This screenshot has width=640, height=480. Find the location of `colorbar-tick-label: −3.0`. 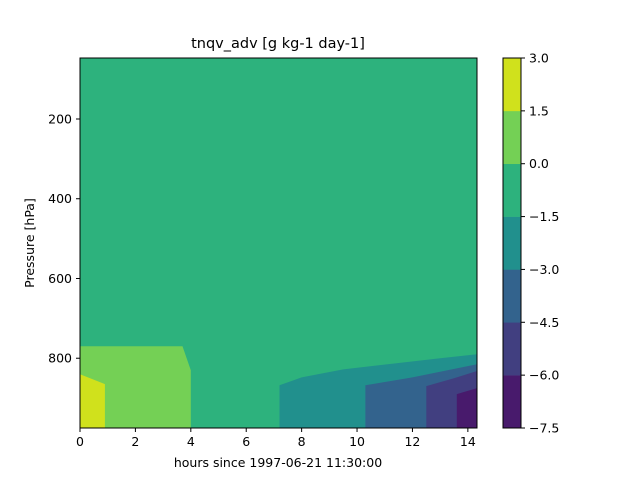

colorbar-tick-label: −3.0 is located at coordinates (544, 269).